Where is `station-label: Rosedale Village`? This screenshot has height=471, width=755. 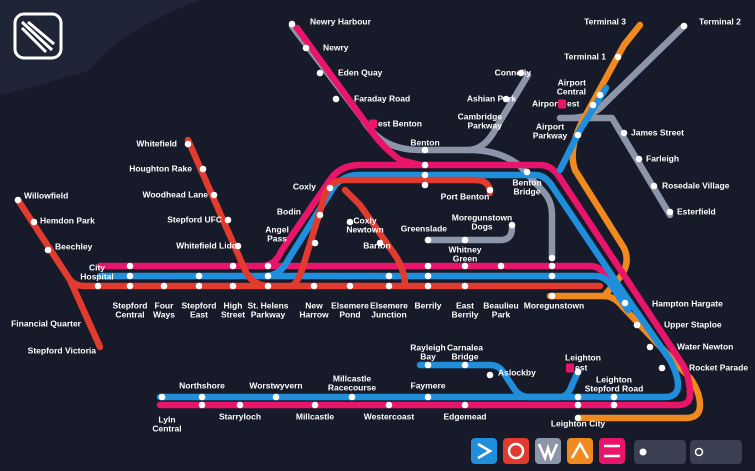 station-label: Rosedale Village is located at coordinates (696, 185).